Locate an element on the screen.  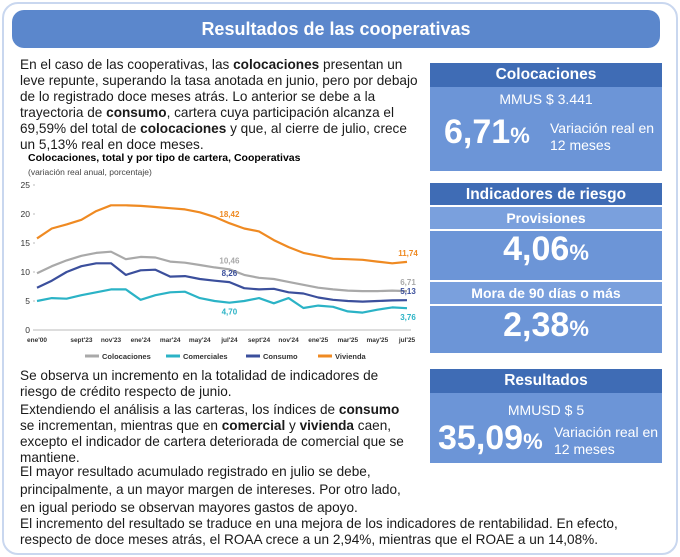
indicator-figure: 4,06% is located at coordinates (546, 249).